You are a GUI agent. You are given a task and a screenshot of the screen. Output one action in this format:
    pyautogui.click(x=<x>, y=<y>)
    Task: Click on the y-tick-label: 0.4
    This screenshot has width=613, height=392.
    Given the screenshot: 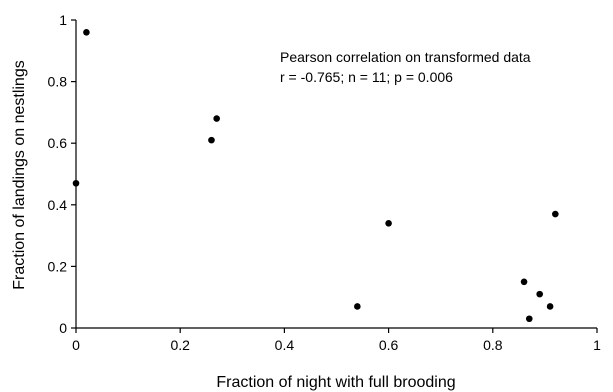 What is the action you would take?
    pyautogui.click(x=58, y=205)
    